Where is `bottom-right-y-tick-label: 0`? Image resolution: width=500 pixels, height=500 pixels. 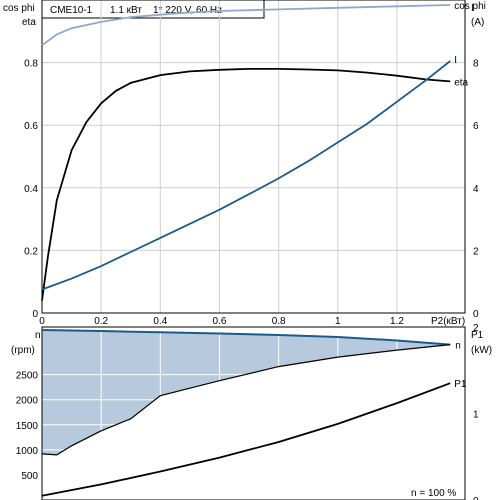 bottom-right-y-tick-label: 0 is located at coordinates (476, 498).